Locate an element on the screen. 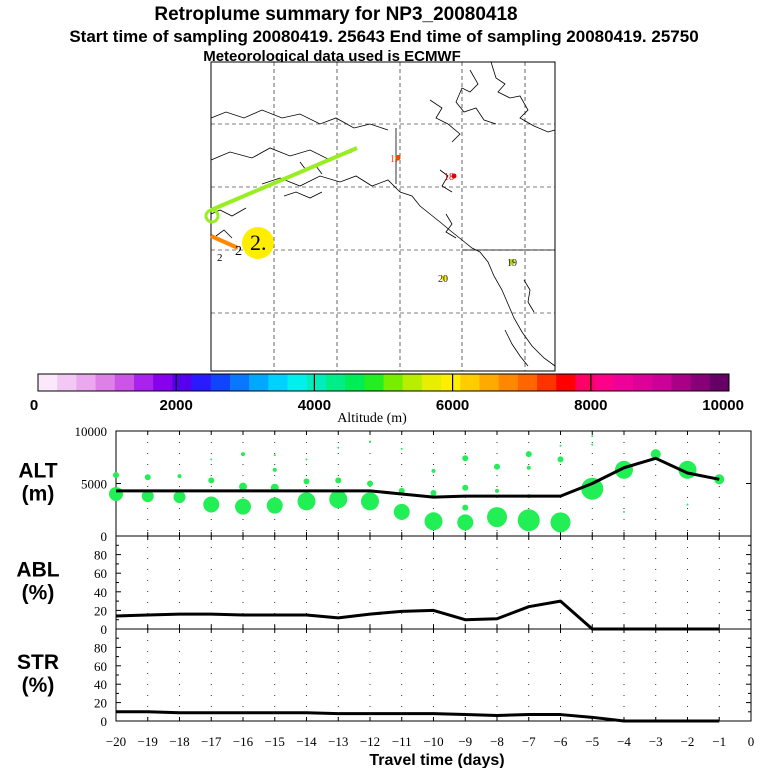 The height and width of the screenshot is (768, 768). map-label: 19 is located at coordinates (512, 263).